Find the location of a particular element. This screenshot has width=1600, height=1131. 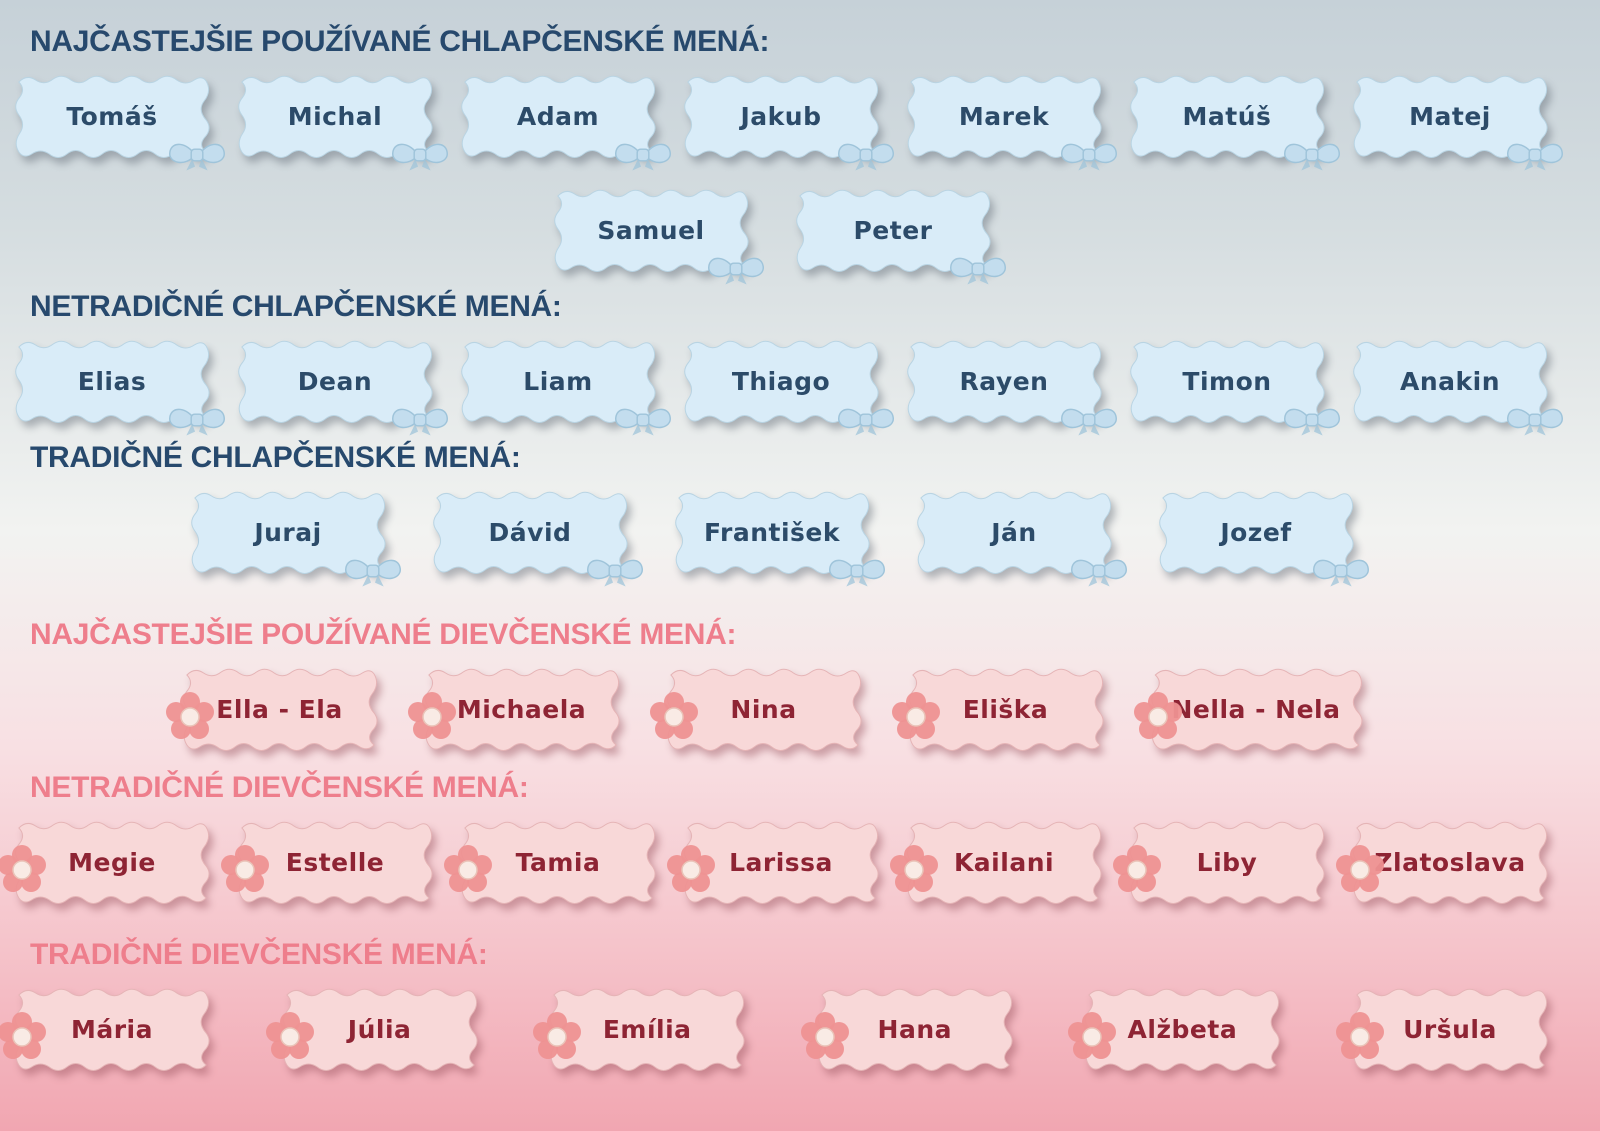

name-tag: Hana is located at coordinates (906, 1029).